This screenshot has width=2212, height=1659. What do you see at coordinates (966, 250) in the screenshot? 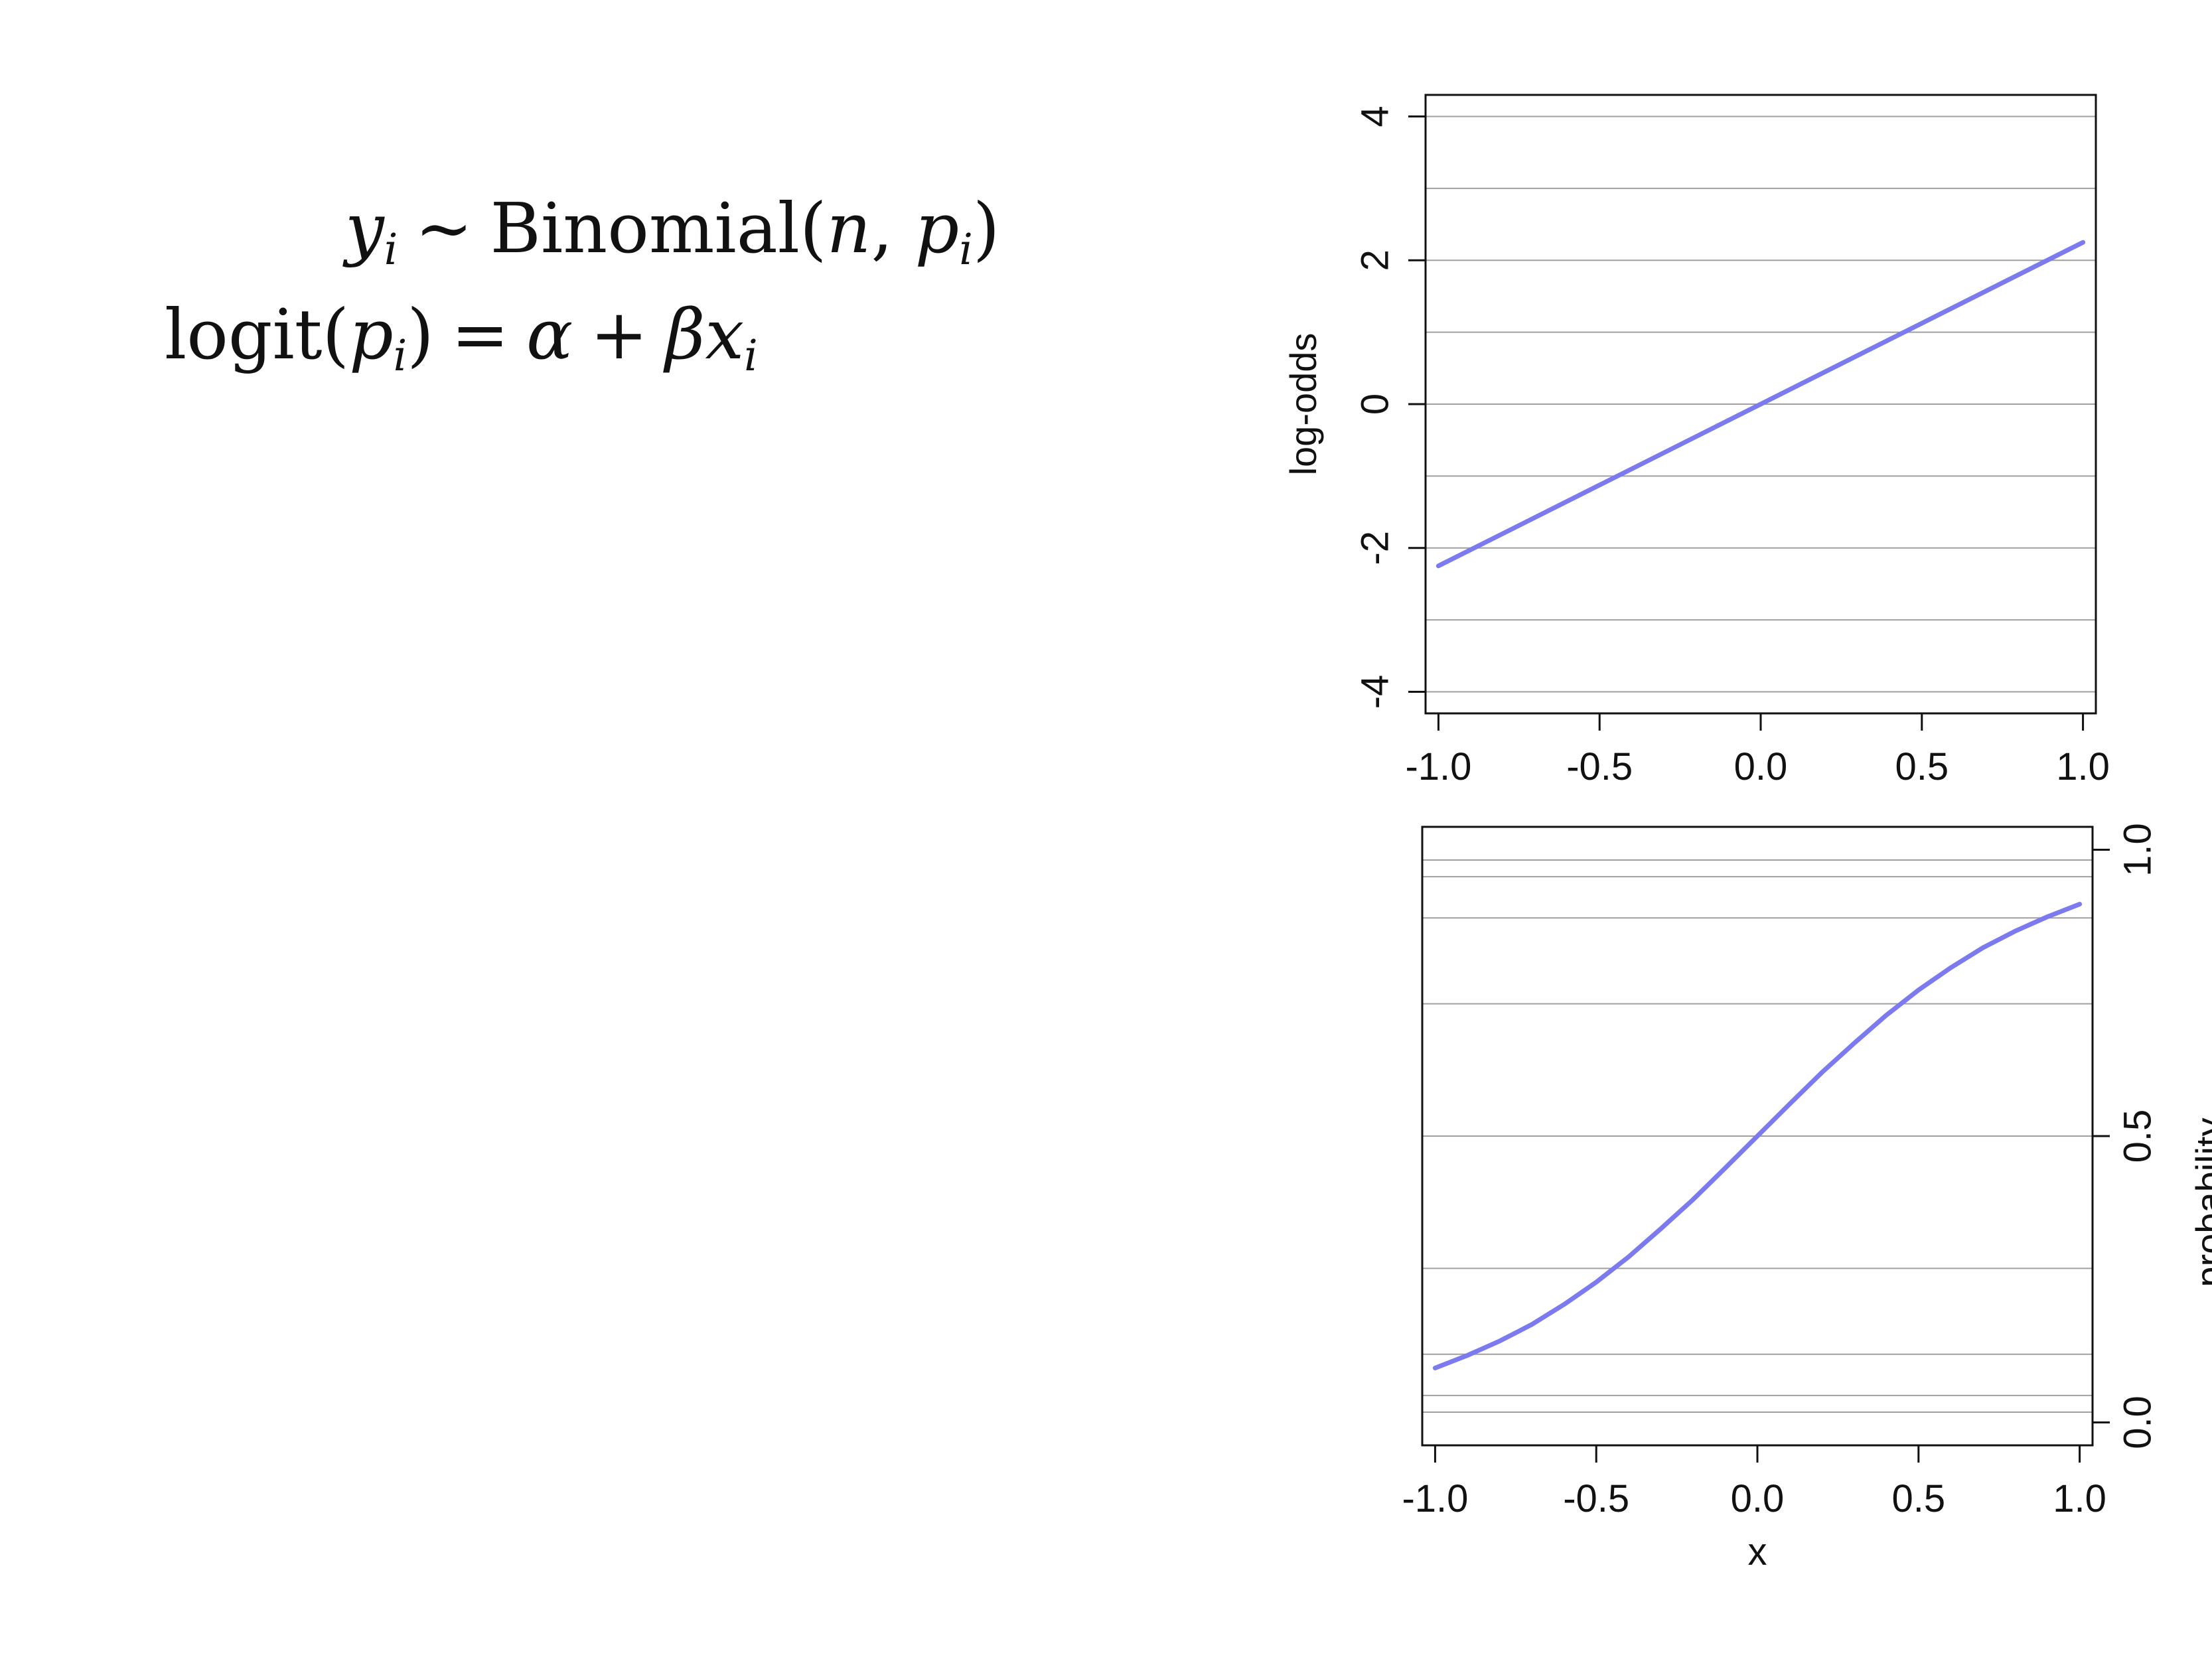
I see `eq-p-sub: i` at bounding box center [966, 250].